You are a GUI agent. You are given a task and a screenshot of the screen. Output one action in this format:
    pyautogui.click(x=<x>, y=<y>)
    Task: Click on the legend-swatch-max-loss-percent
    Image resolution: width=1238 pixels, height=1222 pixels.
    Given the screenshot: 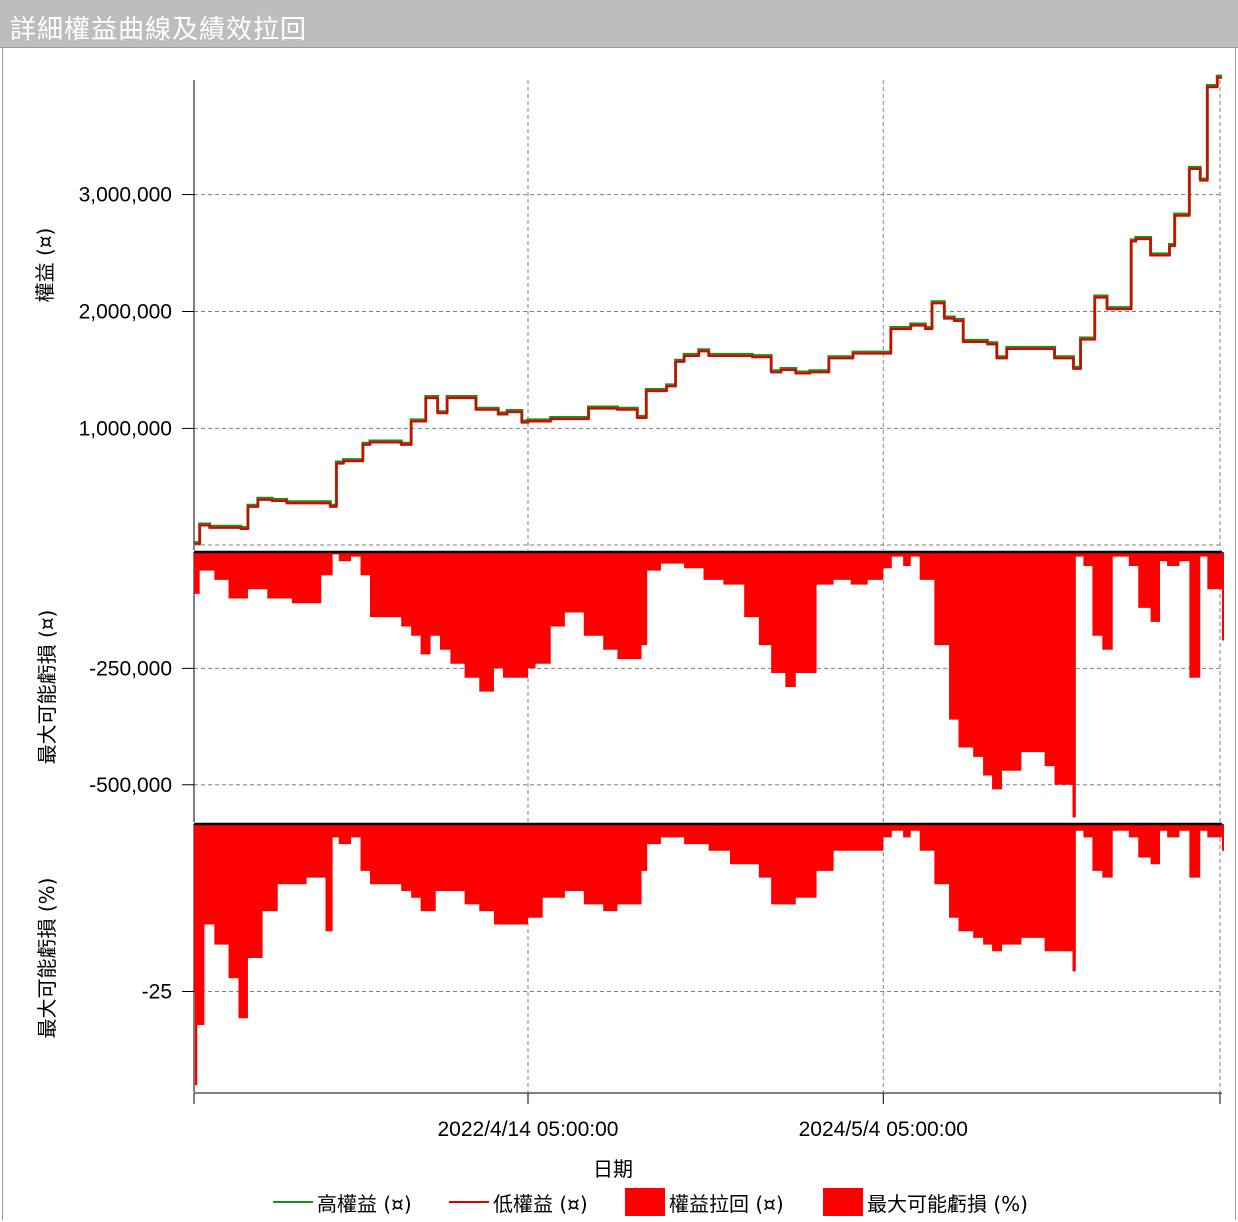 What is the action you would take?
    pyautogui.click(x=843, y=1202)
    